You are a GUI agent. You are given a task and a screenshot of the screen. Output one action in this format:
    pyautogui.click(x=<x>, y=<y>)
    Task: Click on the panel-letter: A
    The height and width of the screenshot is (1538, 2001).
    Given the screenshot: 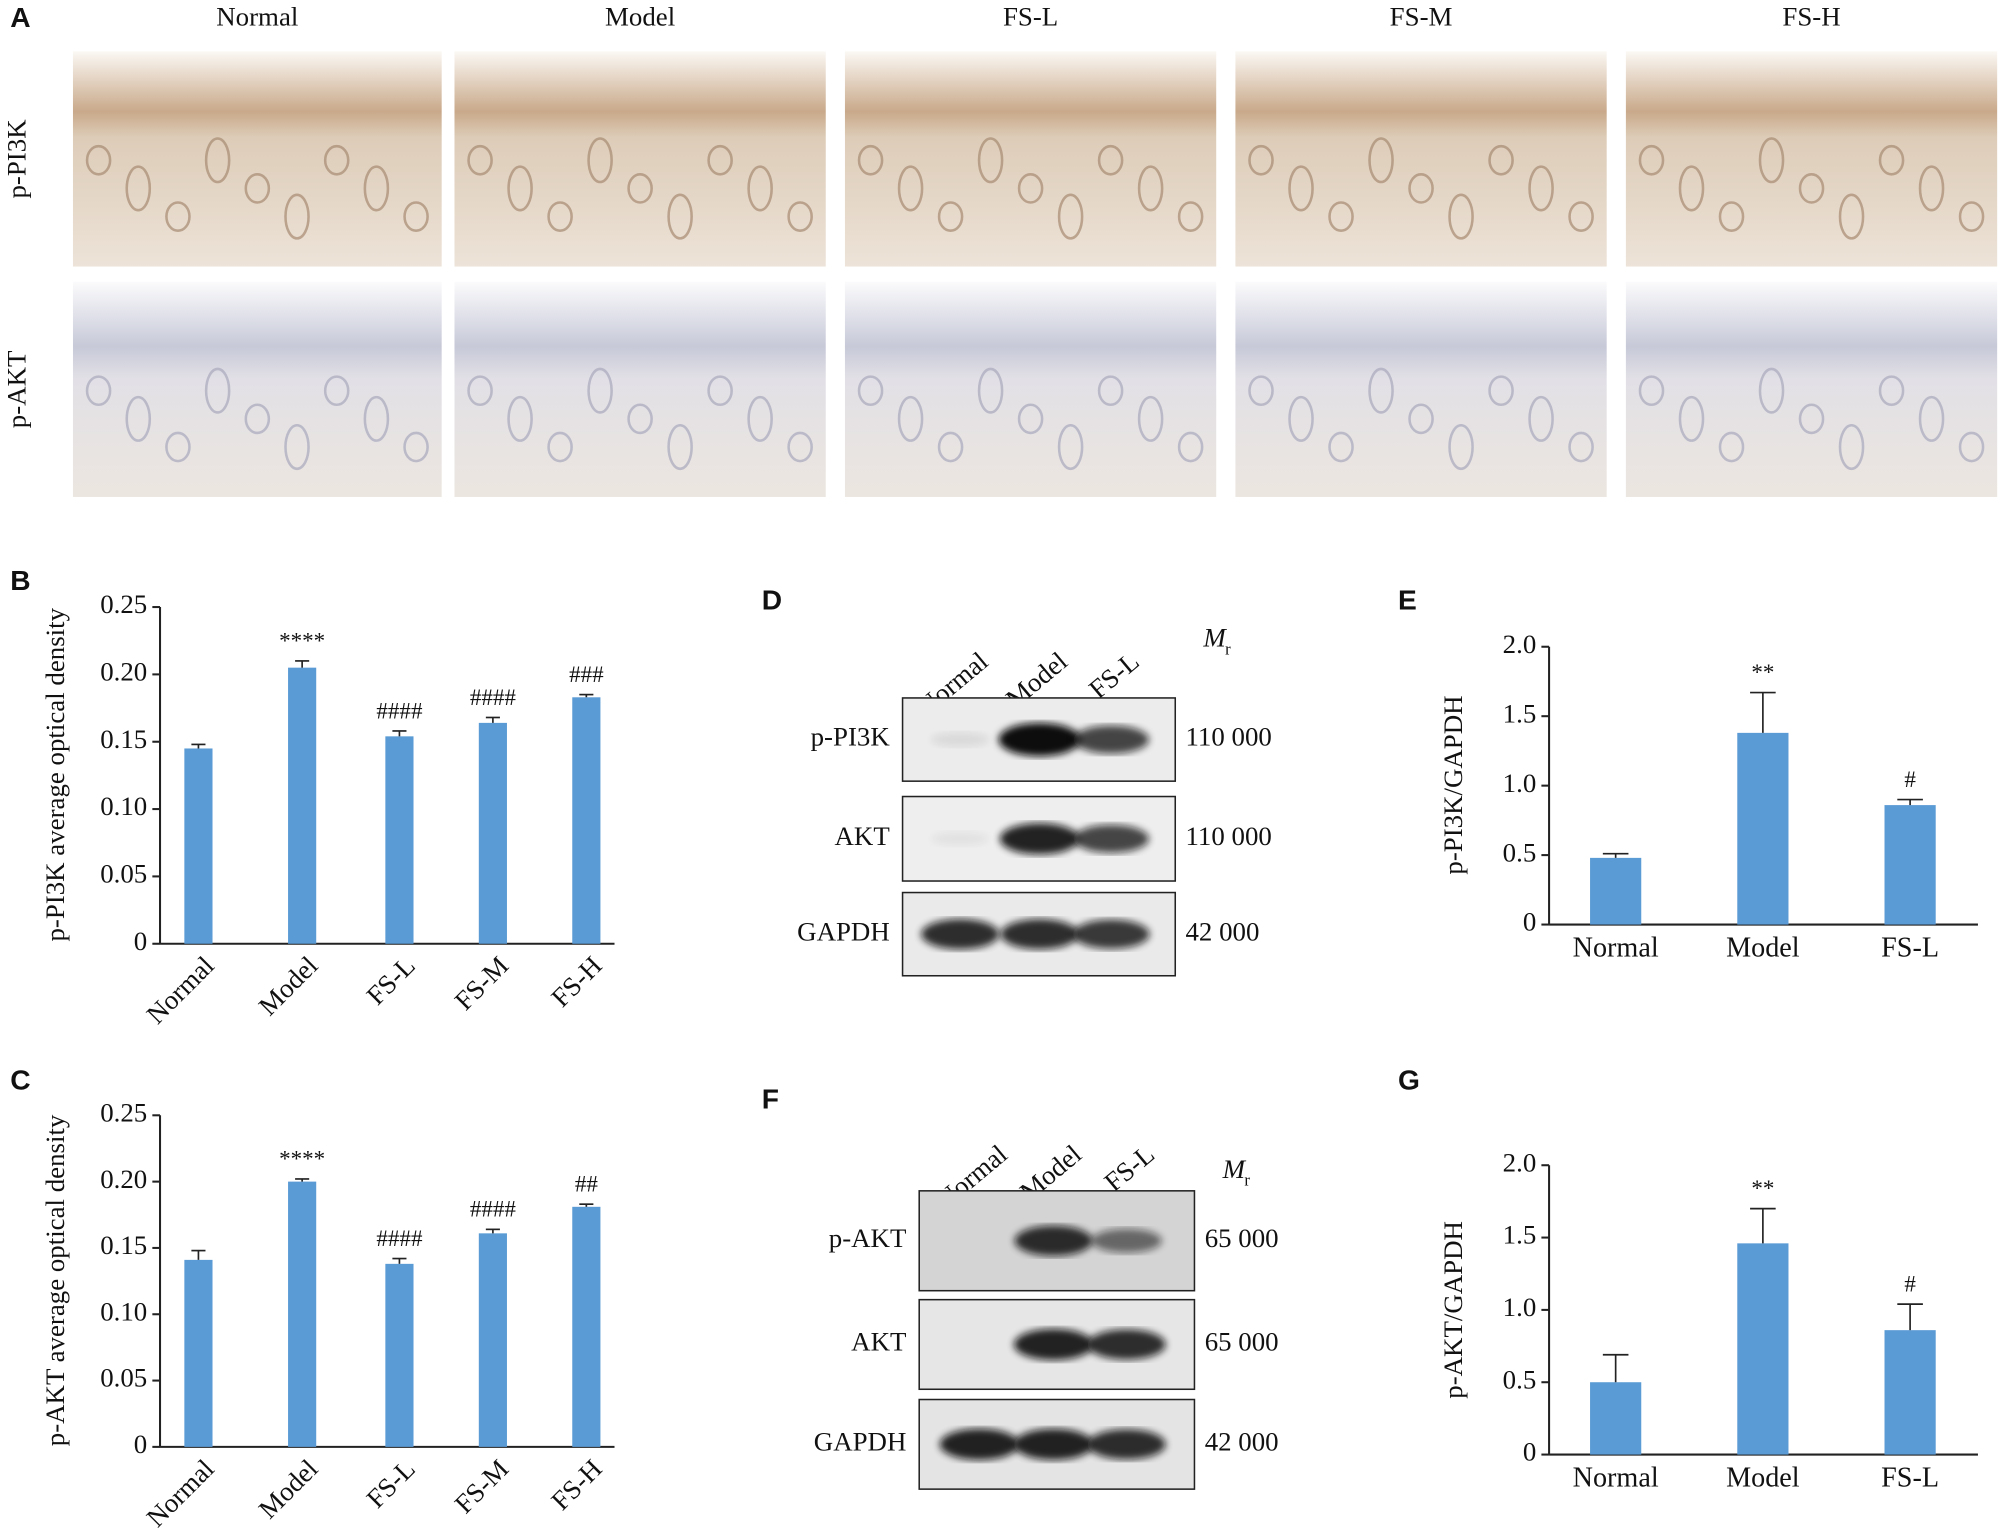 What is the action you would take?
    pyautogui.click(x=20, y=17)
    